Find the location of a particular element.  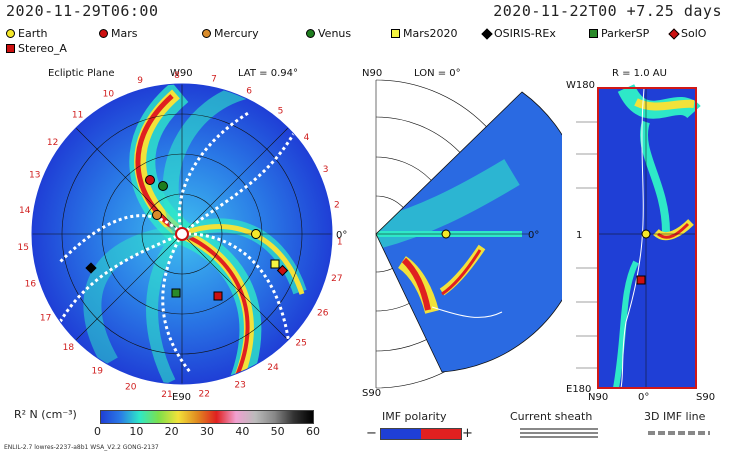

carrington-label: 27 is located at coordinates (336, 279).